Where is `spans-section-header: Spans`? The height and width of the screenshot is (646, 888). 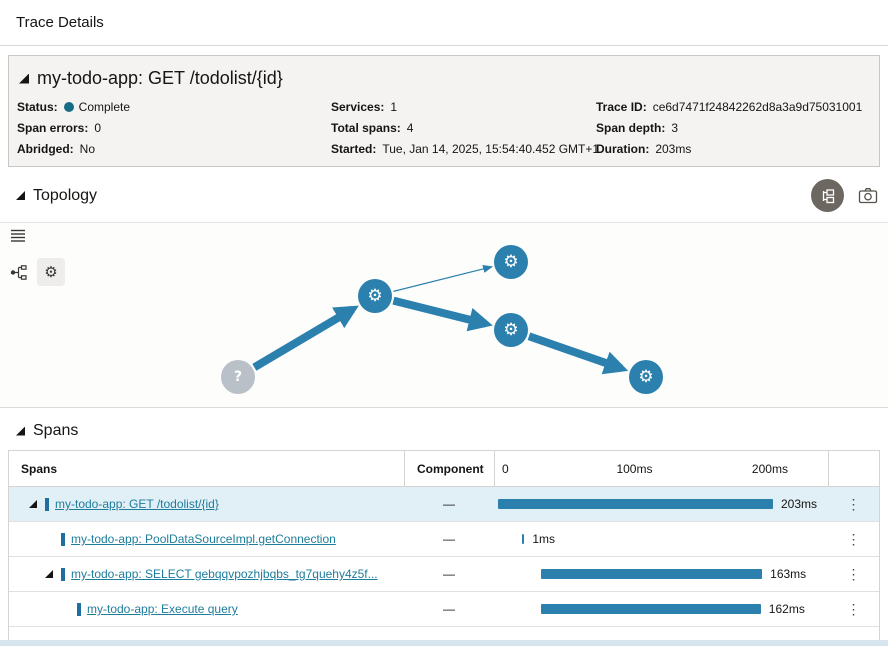
spans-section-header: Spans is located at coordinates (444, 429).